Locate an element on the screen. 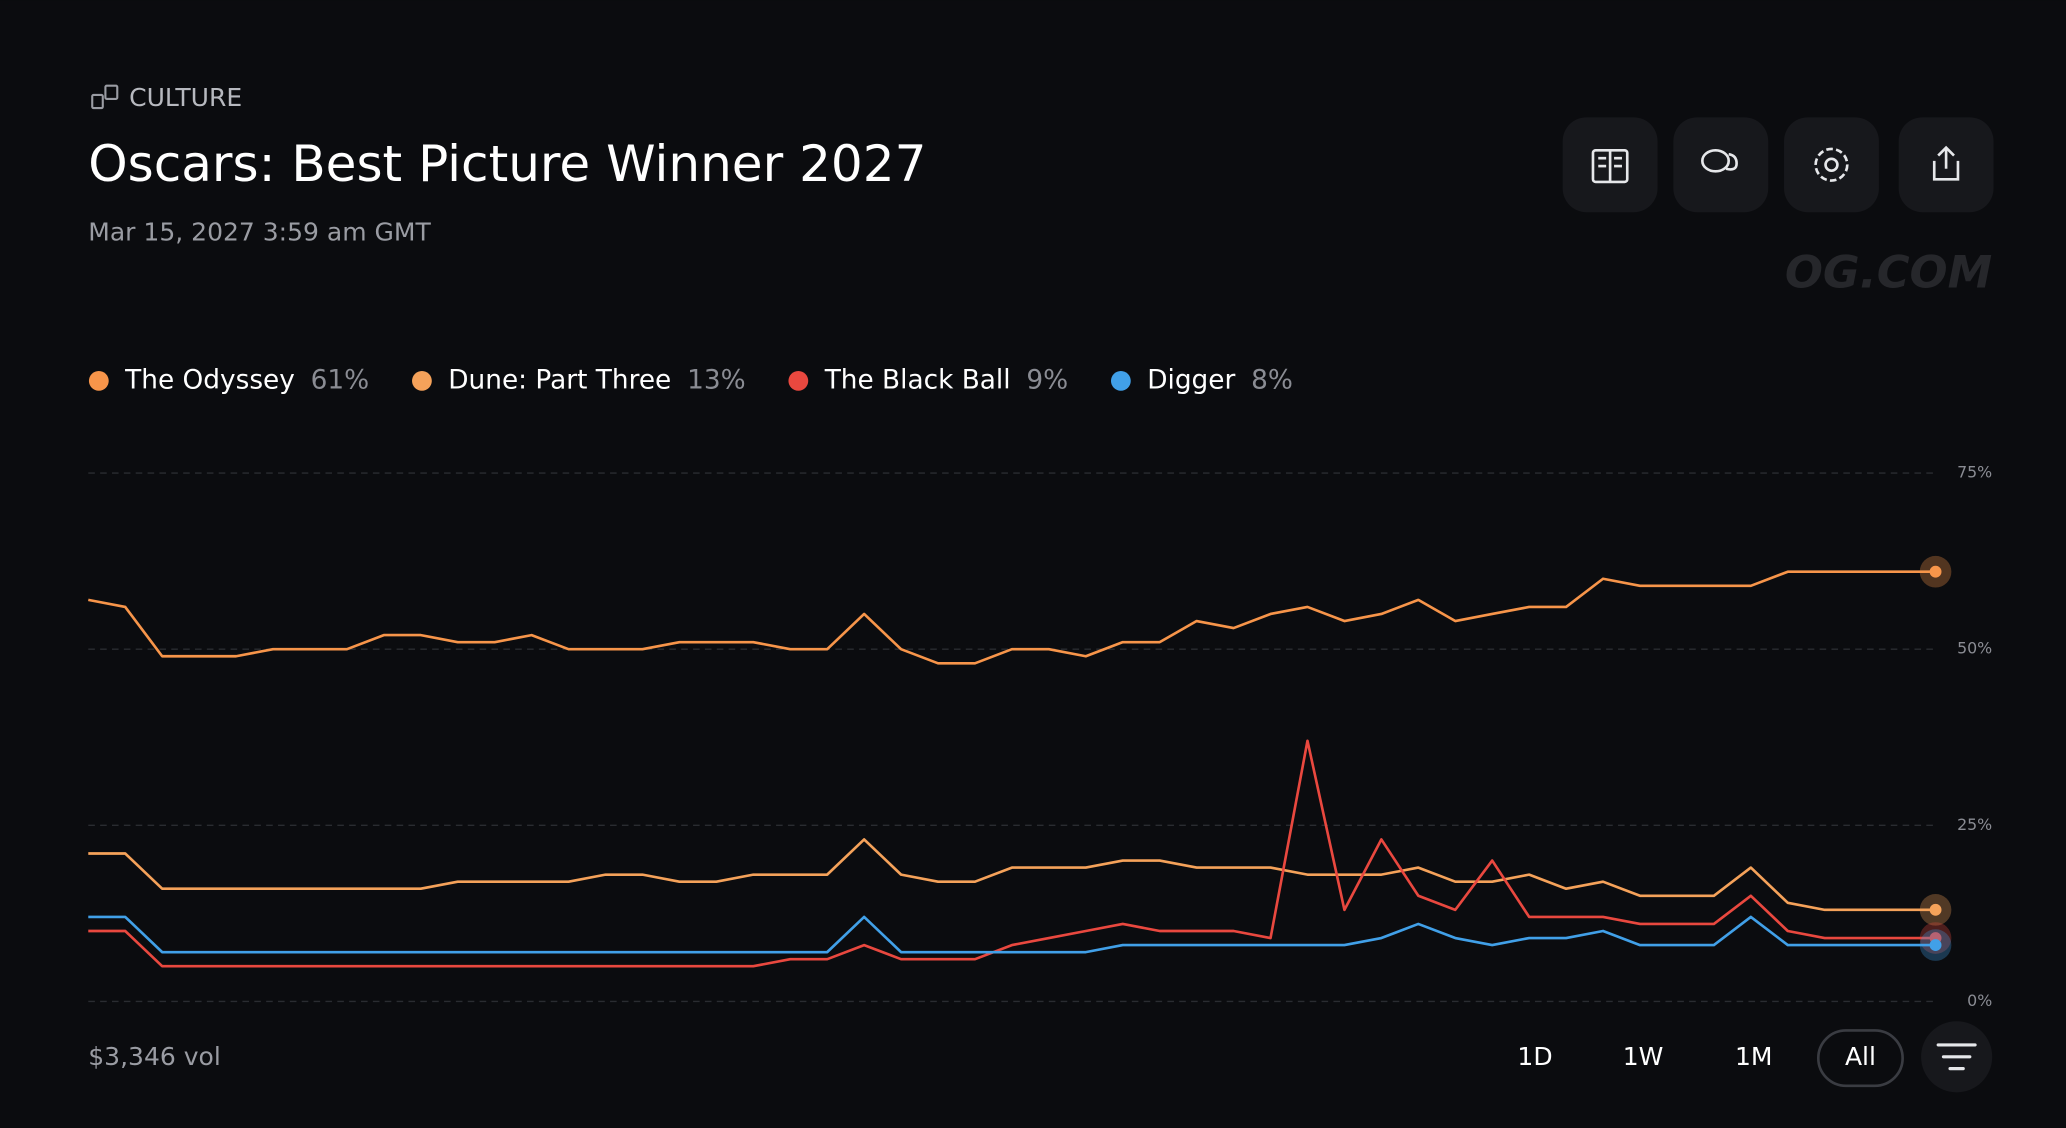 The height and width of the screenshot is (1128, 2066). action-buttons is located at coordinates (1778, 165).